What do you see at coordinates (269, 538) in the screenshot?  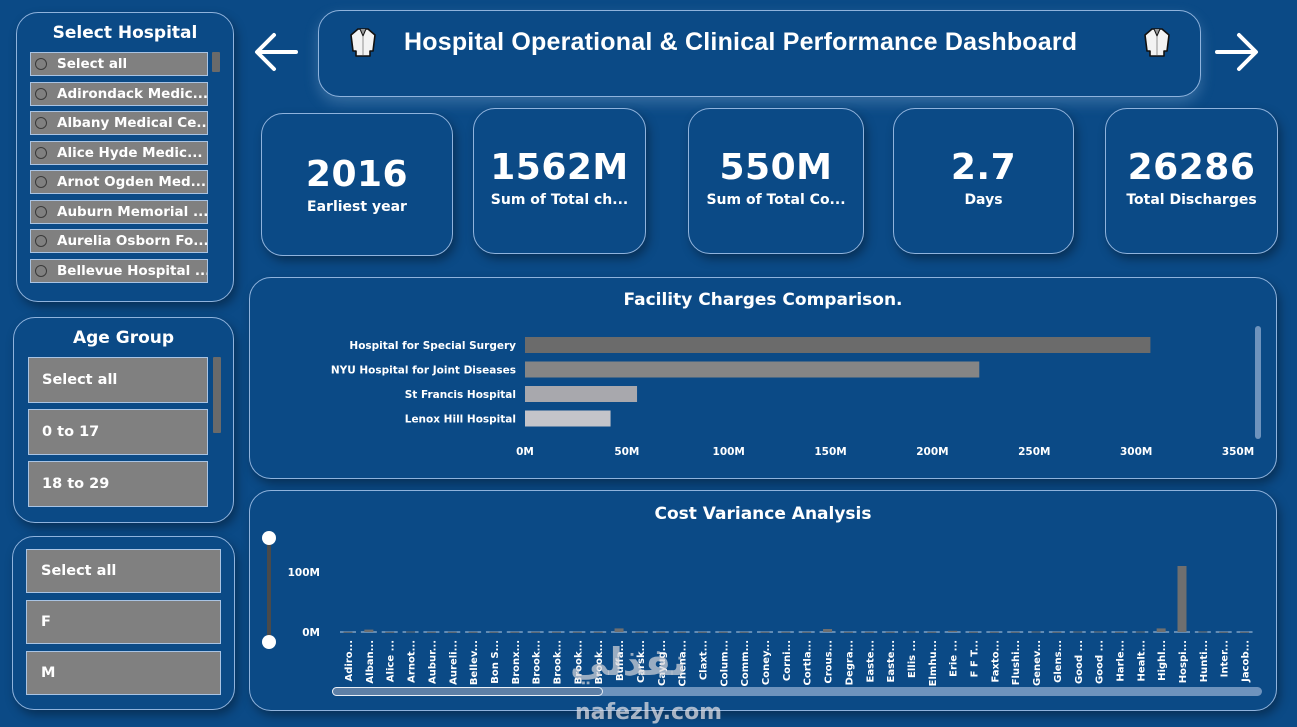 I see `y-range-slider-top-handle` at bounding box center [269, 538].